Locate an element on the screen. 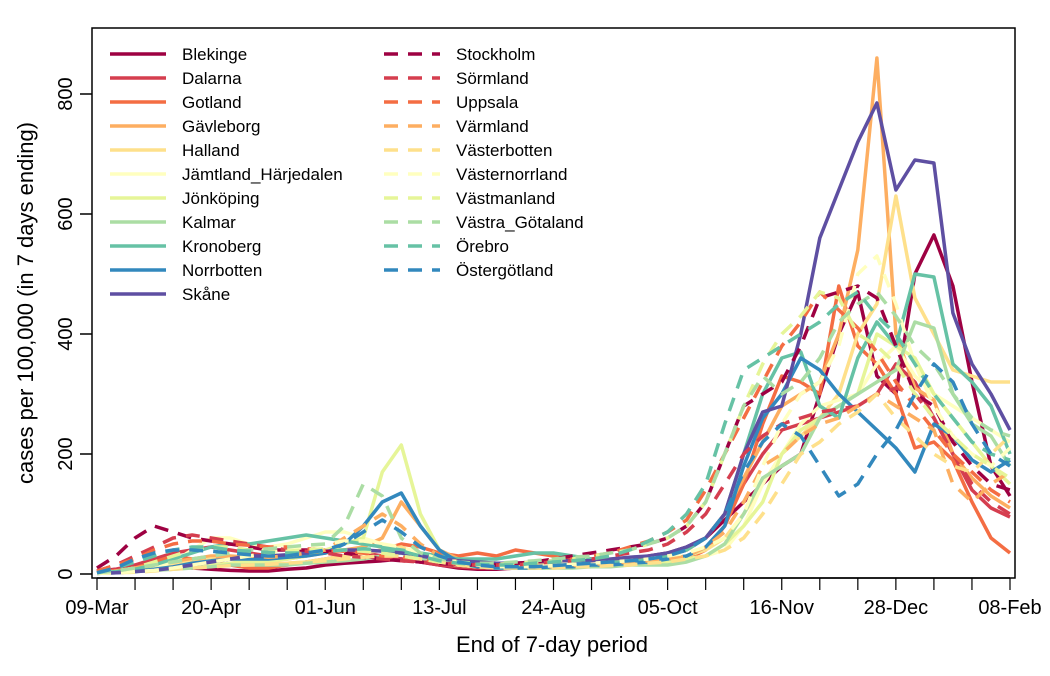 The width and height of the screenshot is (1050, 676). x-tick-label: 08-Feb is located at coordinates (1009, 608).